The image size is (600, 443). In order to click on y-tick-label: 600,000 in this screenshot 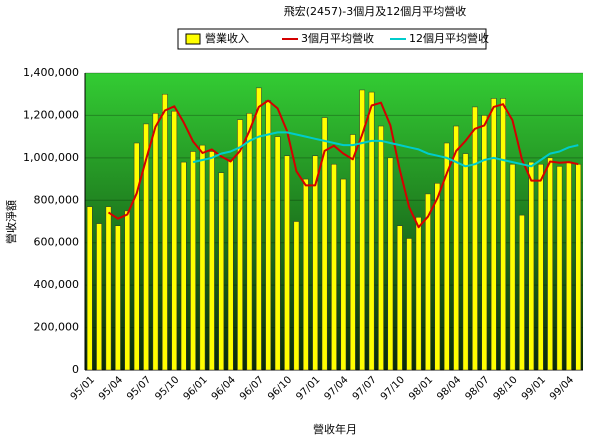, I will do `click(57, 242)`.